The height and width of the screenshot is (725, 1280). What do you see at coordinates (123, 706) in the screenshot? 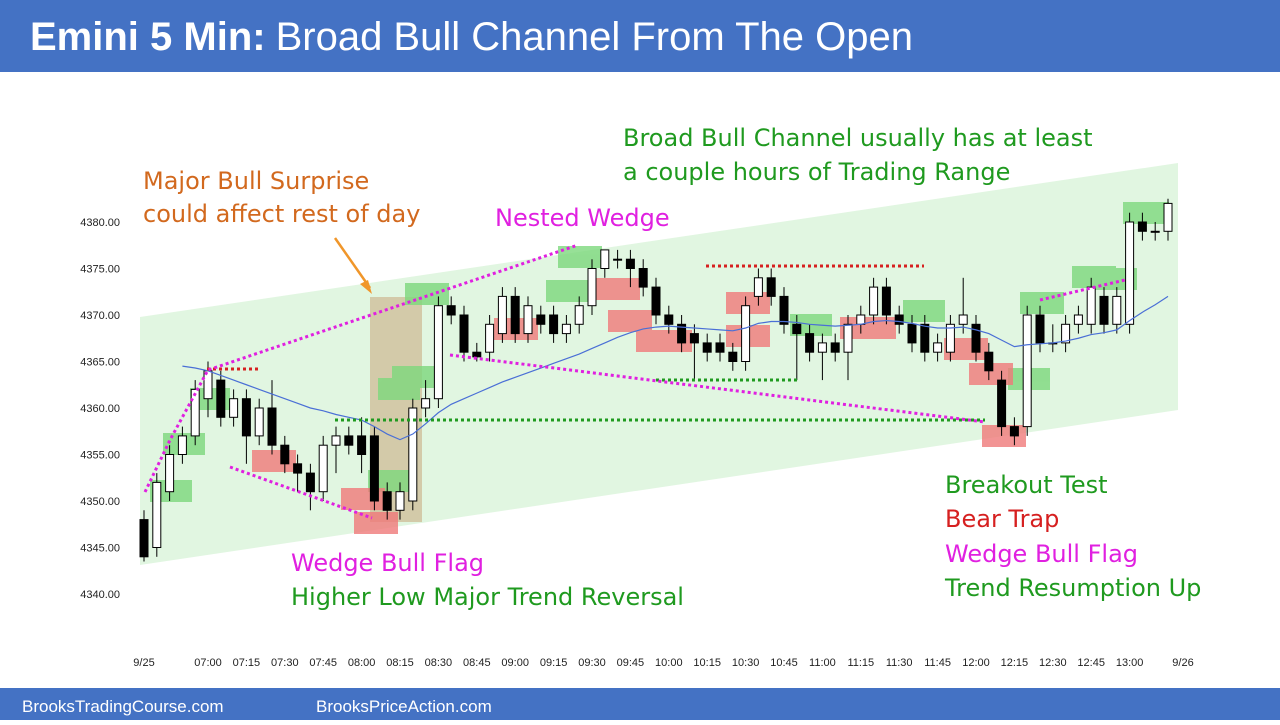
I see `footer-link: BrooksTradingCourse.com` at bounding box center [123, 706].